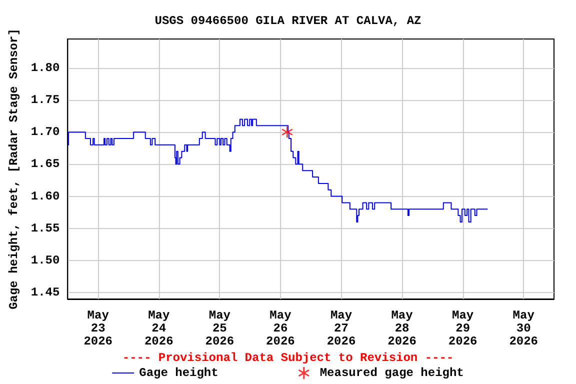  I want to click on x-tick-label: May 25 2026, so click(219, 328).